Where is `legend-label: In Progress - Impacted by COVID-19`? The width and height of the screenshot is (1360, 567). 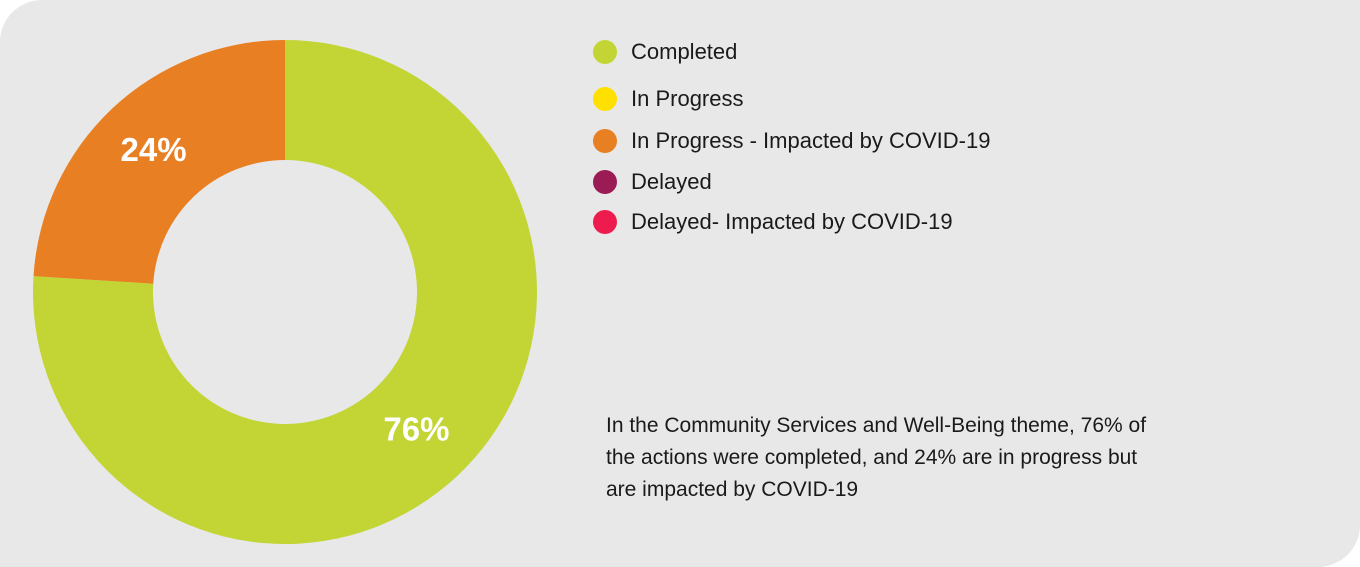
legend-label: In Progress - Impacted by COVID-19 is located at coordinates (810, 140).